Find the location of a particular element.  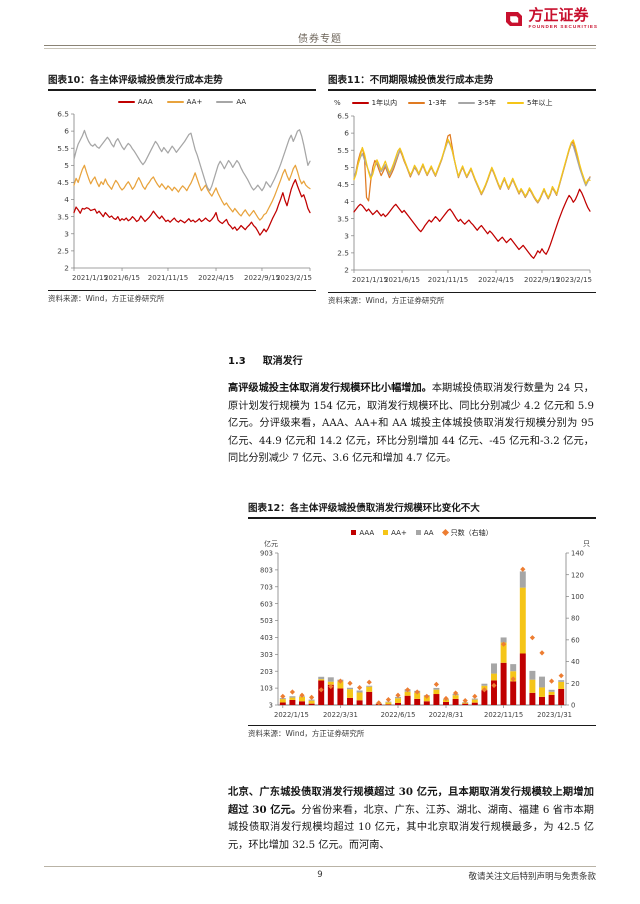

svg-text: 20 is located at coordinates (575, 683).